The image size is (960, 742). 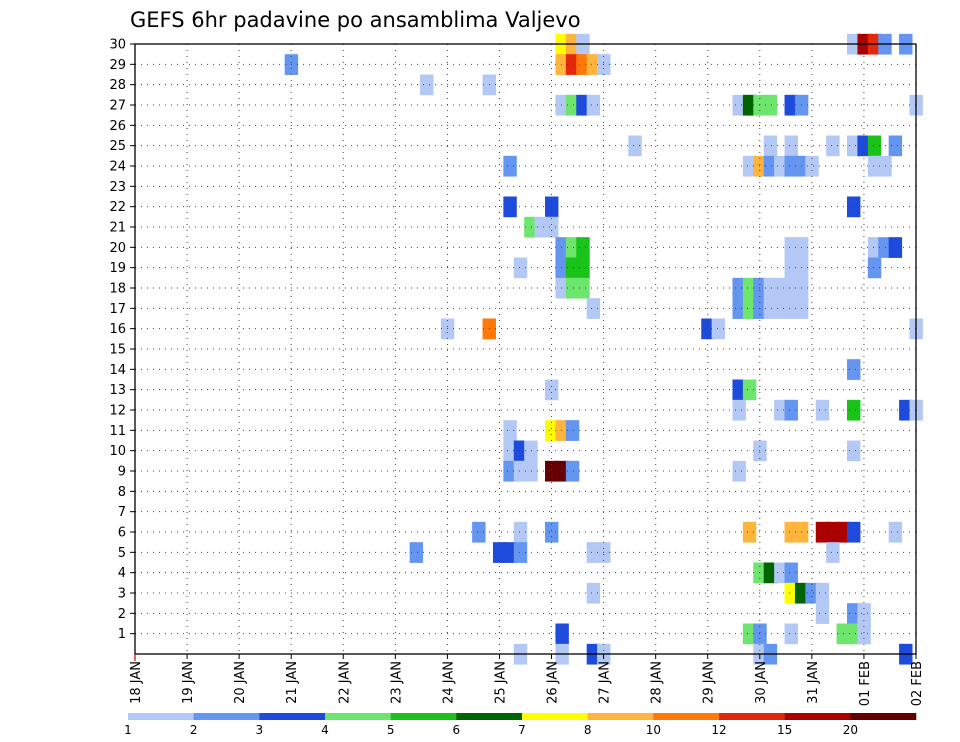 I want to click on y-tick-label: 4, so click(x=122, y=573).